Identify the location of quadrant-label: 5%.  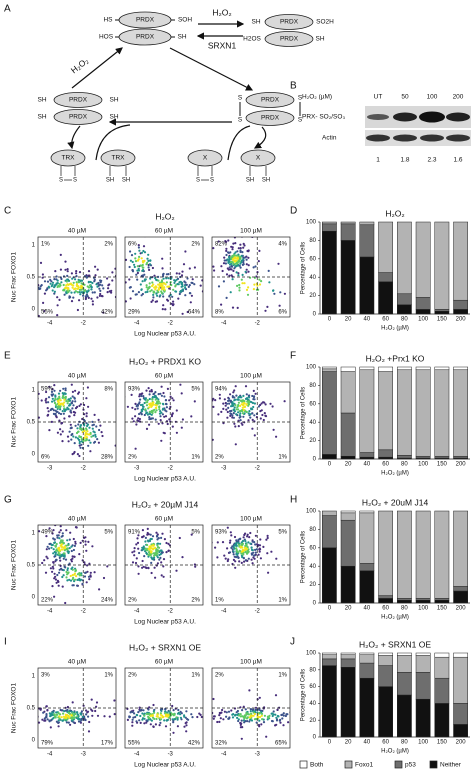
(195, 390).